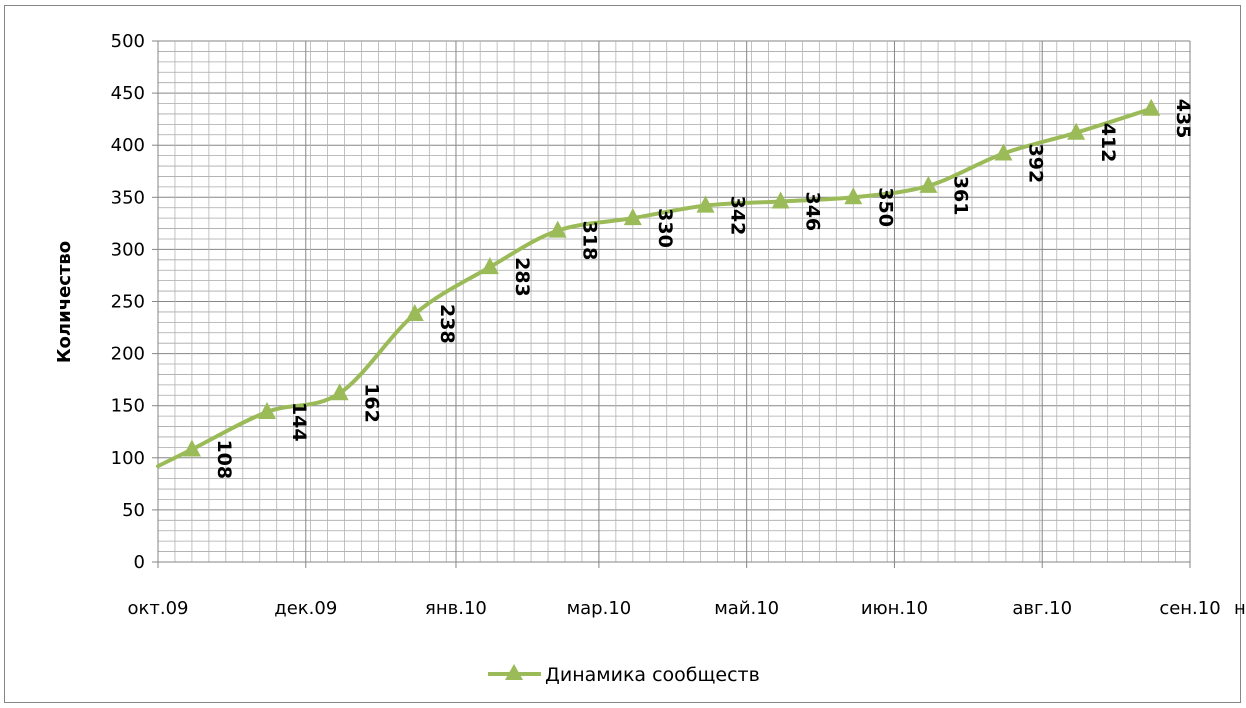  Describe the element at coordinates (894, 608) in the screenshot. I see `x-tick-label: июн.10` at that location.